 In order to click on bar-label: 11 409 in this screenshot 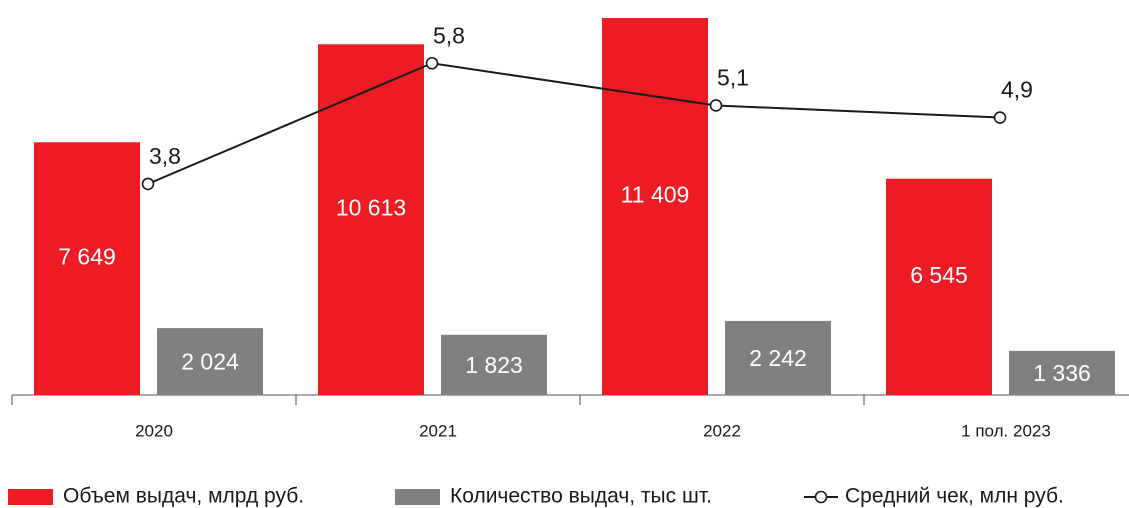, I will do `click(655, 195)`.